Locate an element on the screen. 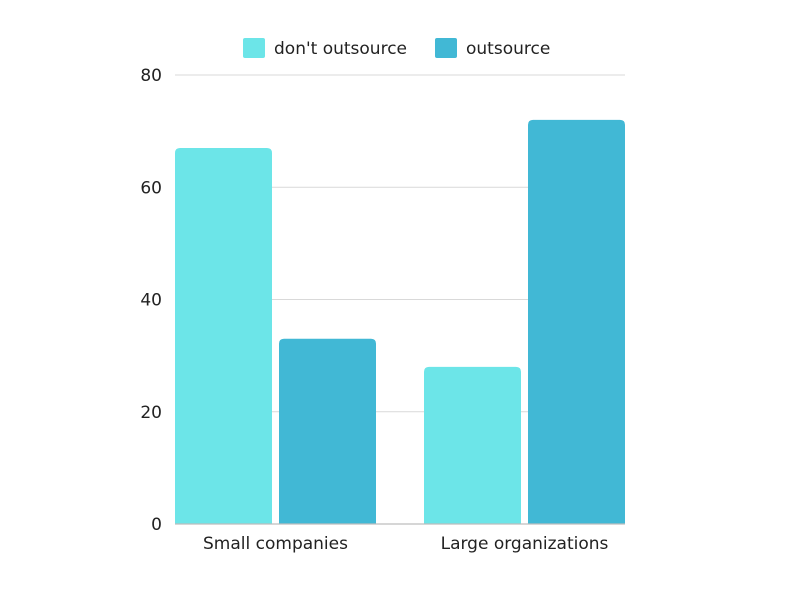  legend-item-don-t-outsource: don't outsource is located at coordinates (325, 48).